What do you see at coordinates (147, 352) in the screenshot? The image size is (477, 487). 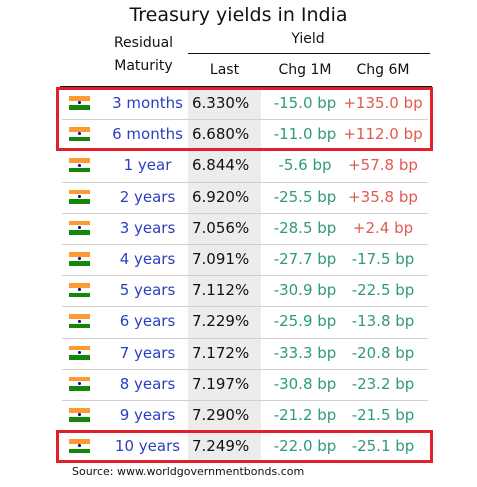 I see `maturity-label: 7 years` at bounding box center [147, 352].